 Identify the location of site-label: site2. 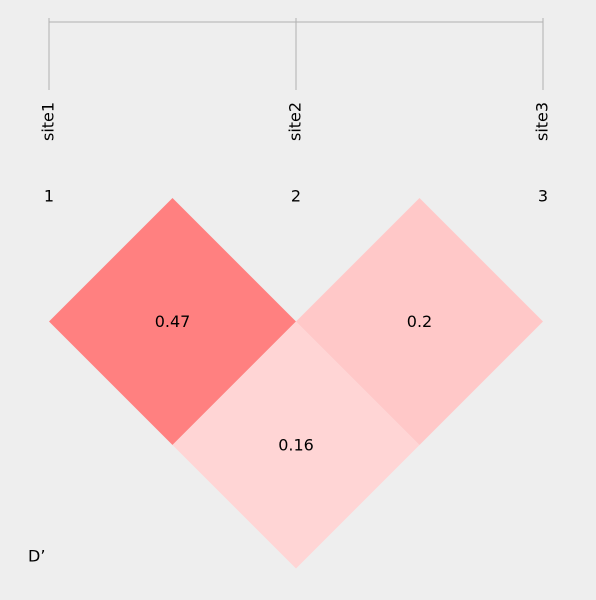
(295, 121).